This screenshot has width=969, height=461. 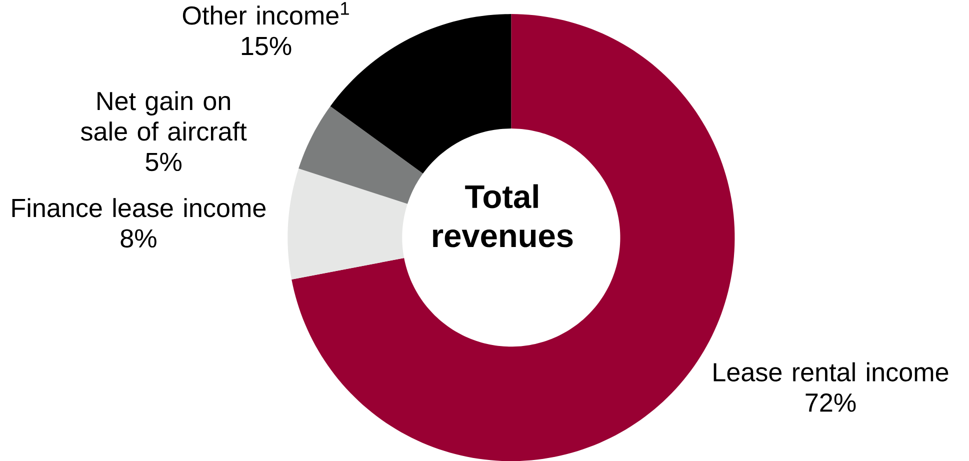 I want to click on data-label: 15%, so click(x=267, y=46).